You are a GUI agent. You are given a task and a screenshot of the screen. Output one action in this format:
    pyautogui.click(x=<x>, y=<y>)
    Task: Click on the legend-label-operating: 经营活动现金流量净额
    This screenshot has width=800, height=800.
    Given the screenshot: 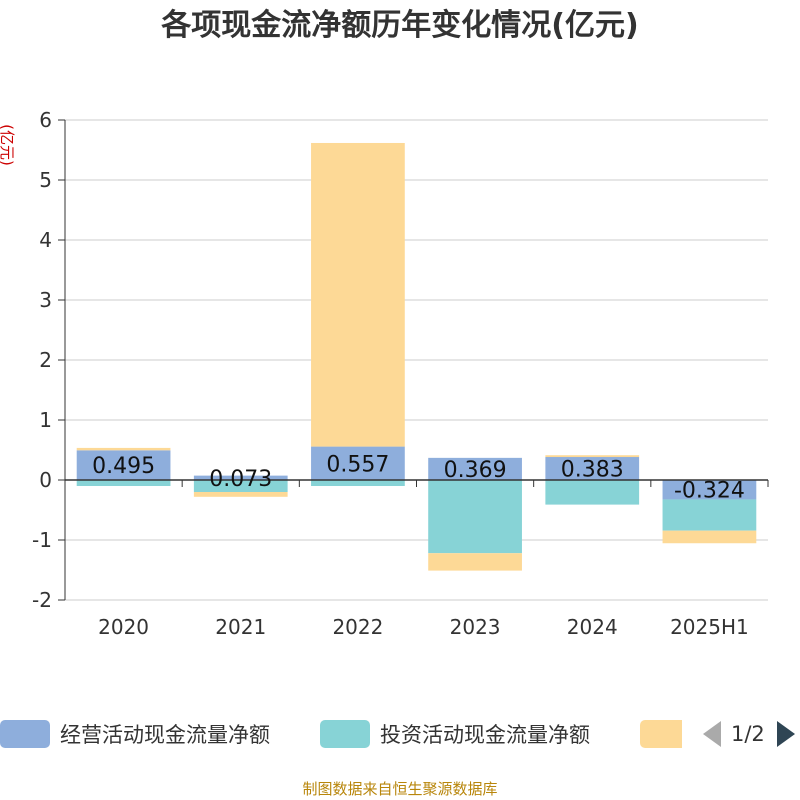 What is the action you would take?
    pyautogui.click(x=165, y=735)
    